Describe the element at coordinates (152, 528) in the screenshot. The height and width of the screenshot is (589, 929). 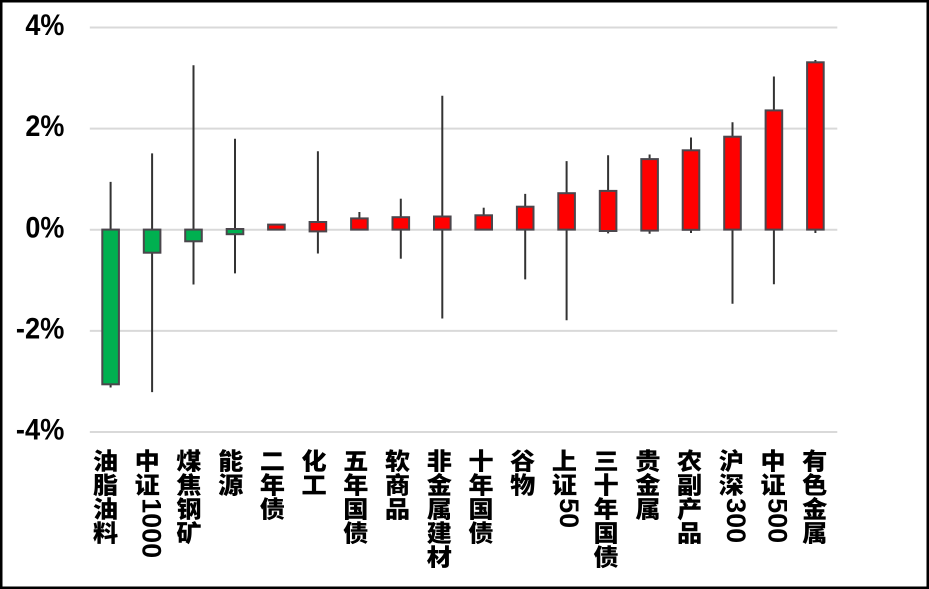
I see `svg-text: 1000` at that location.